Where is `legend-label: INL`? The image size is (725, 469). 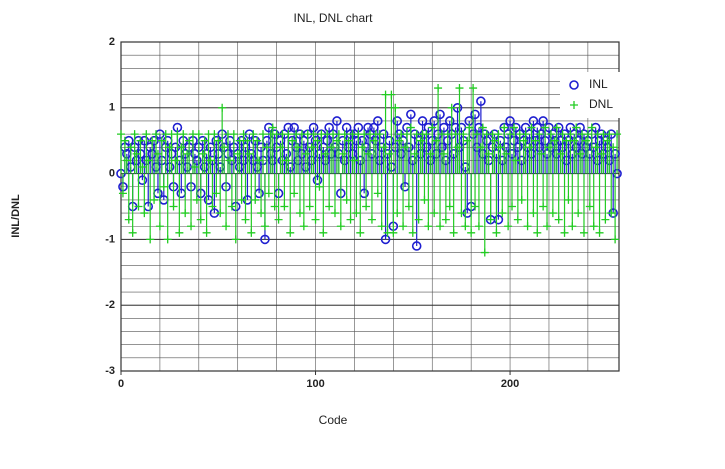 legend-label: INL is located at coordinates (598, 84).